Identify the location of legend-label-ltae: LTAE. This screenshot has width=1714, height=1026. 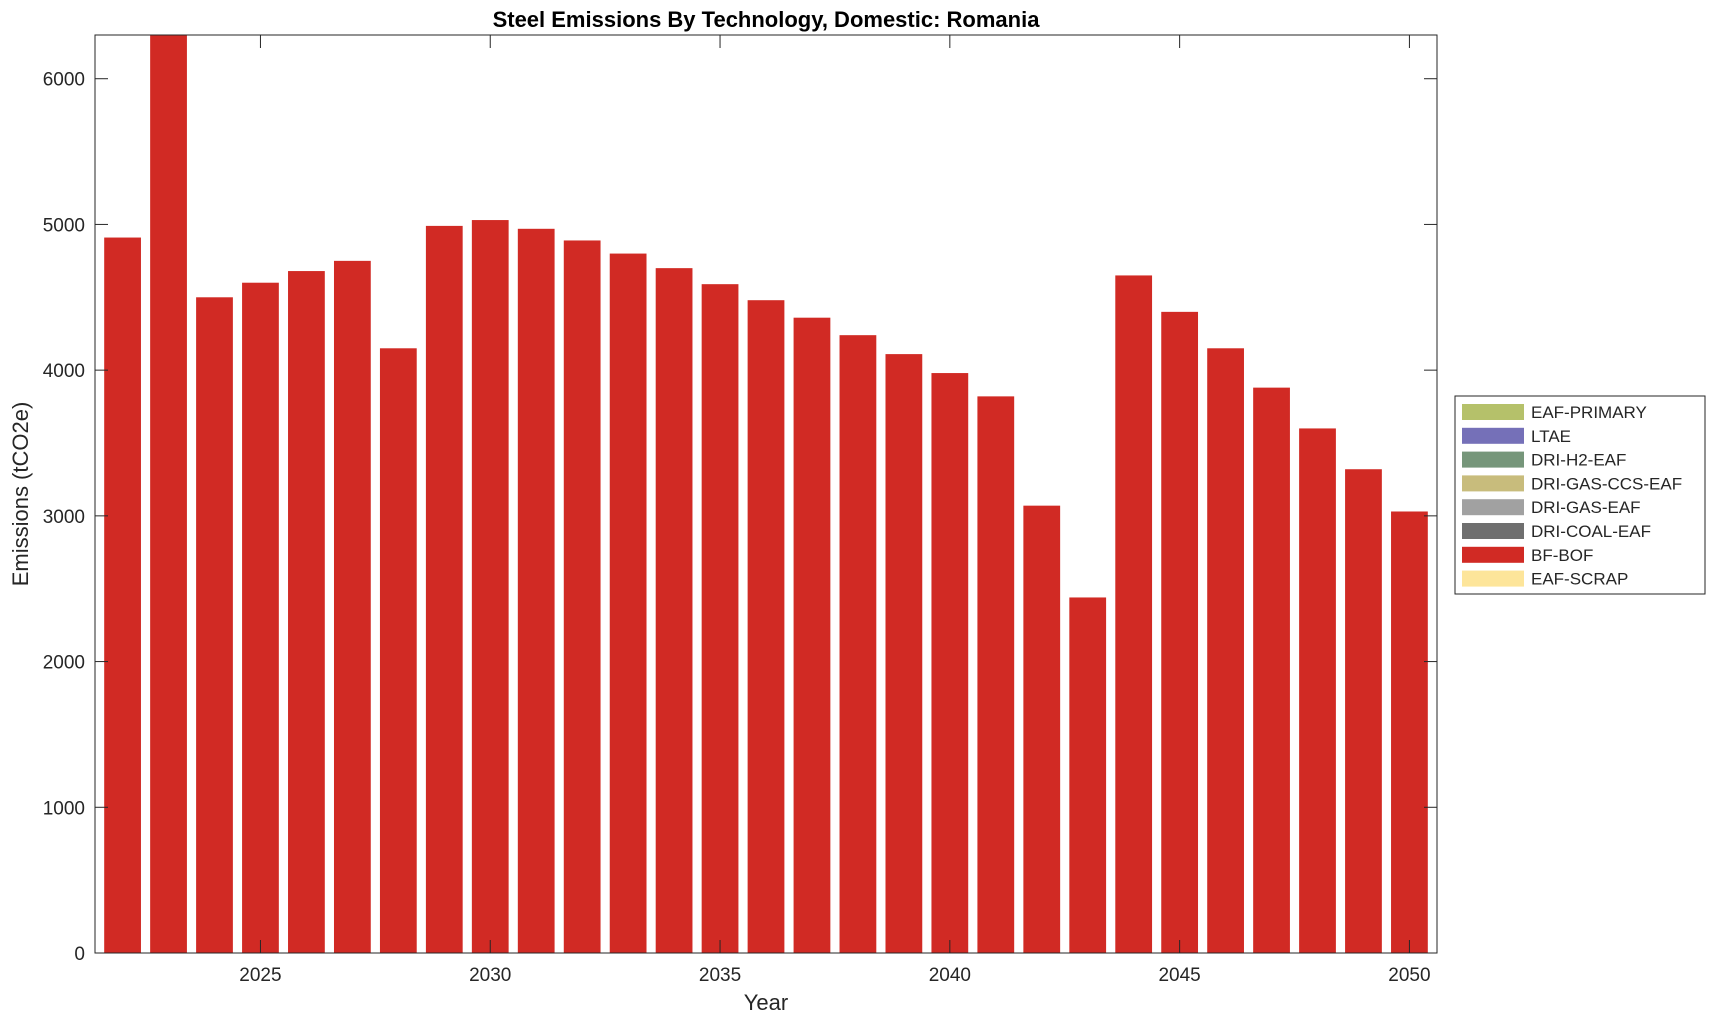
(1551, 436).